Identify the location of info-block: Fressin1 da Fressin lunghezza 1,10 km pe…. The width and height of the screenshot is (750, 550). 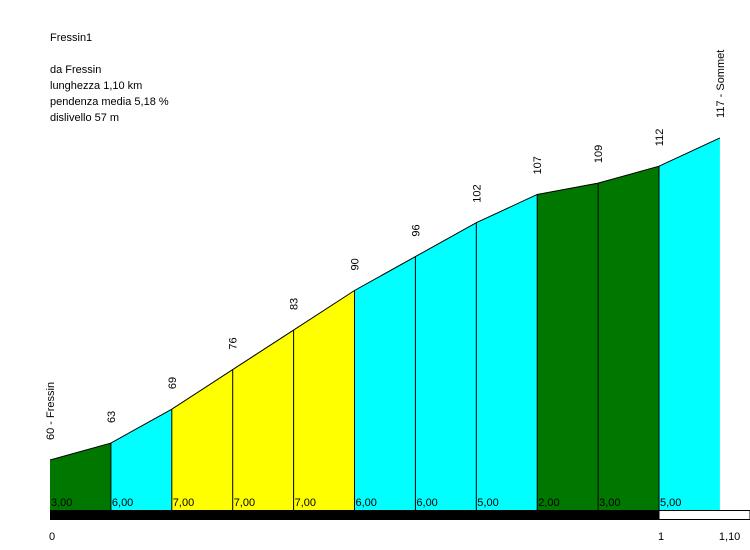
(109, 78).